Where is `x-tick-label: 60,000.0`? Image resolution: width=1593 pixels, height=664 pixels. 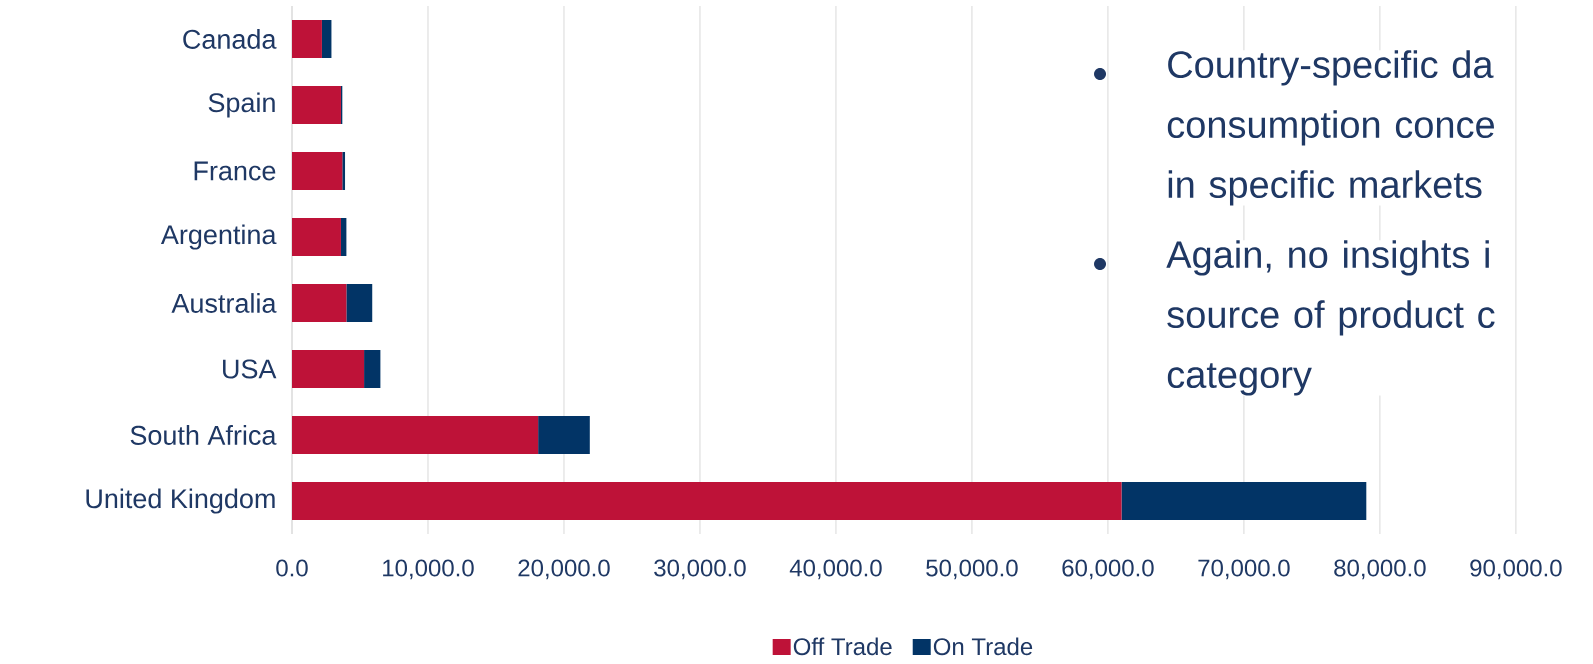 x-tick-label: 60,000.0 is located at coordinates (1108, 569).